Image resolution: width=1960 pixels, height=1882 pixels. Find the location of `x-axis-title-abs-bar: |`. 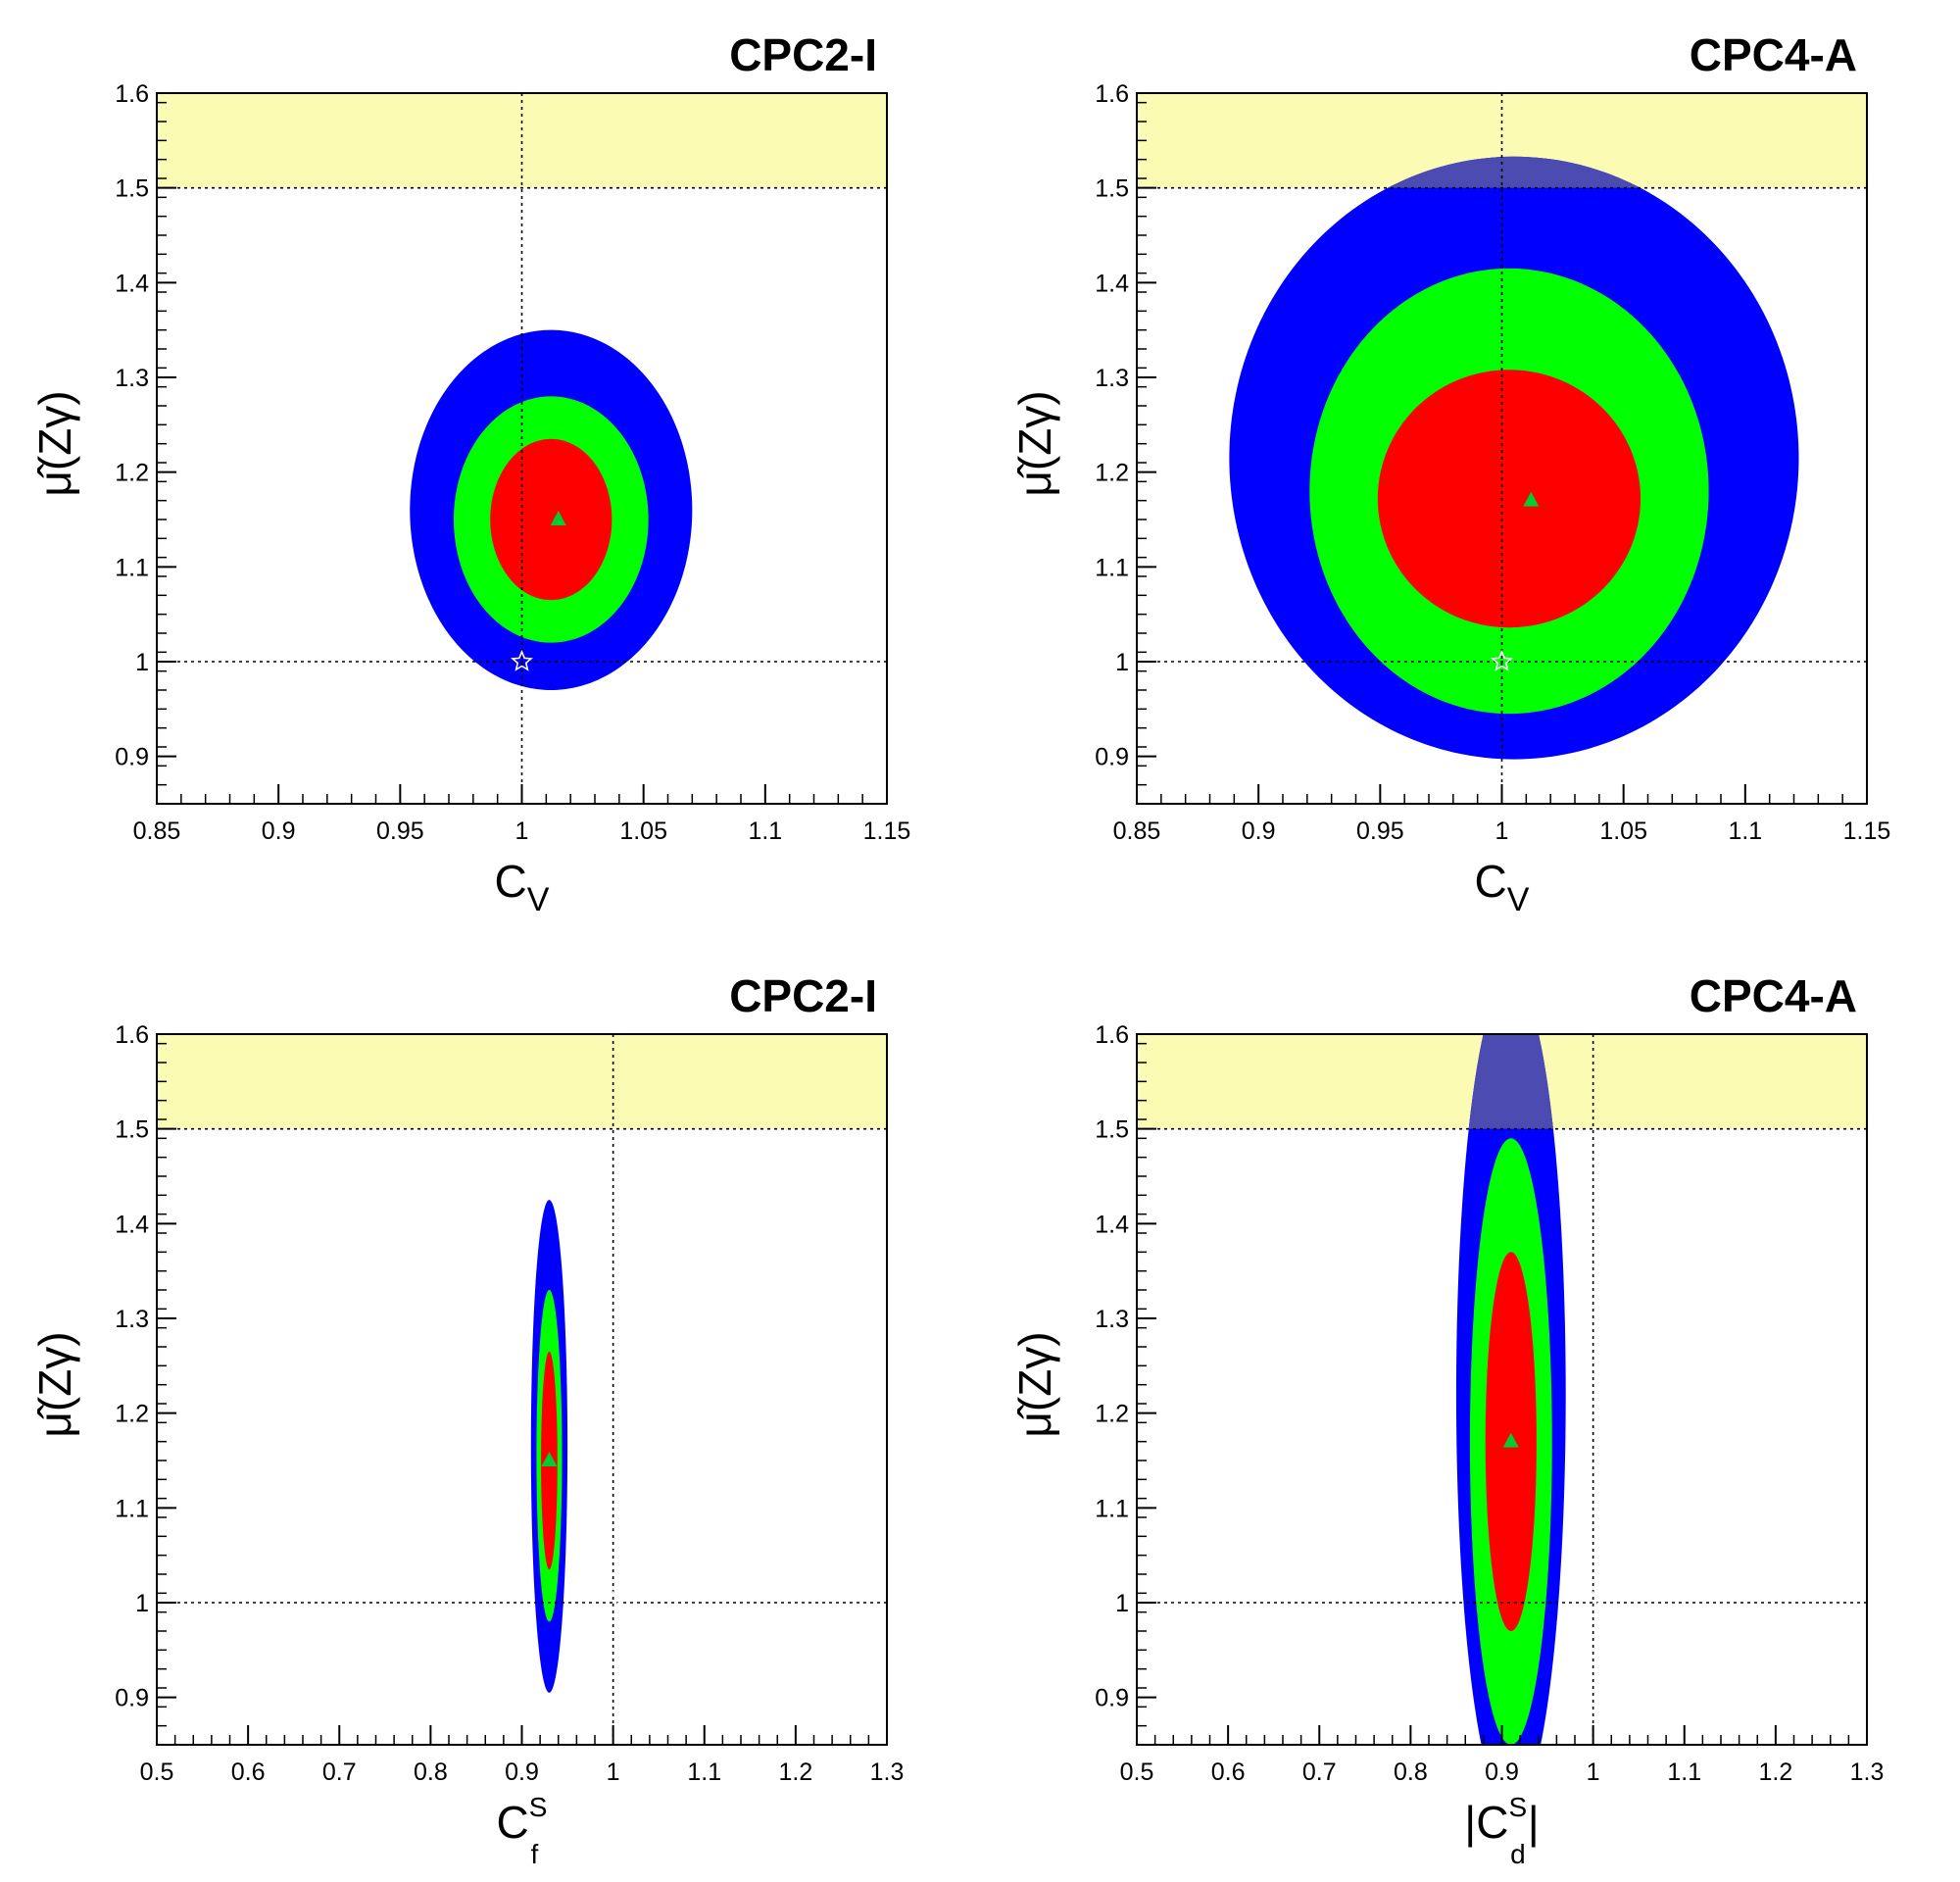

x-axis-title-abs-bar: | is located at coordinates (1534, 1822).